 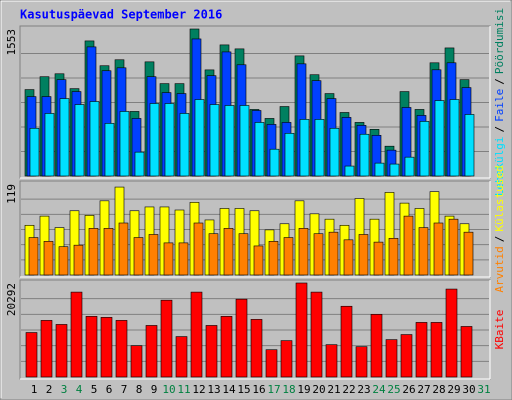 What do you see at coordinates (124, 389) in the screenshot?
I see `x-tick-label: 7` at bounding box center [124, 389].